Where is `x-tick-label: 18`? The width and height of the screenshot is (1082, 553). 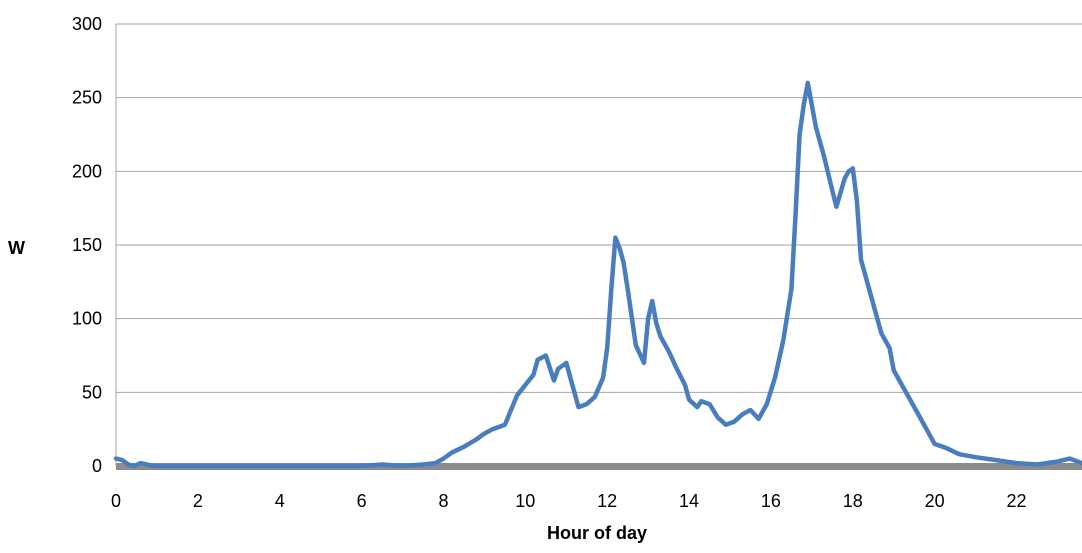 x-tick-label: 18 is located at coordinates (853, 501).